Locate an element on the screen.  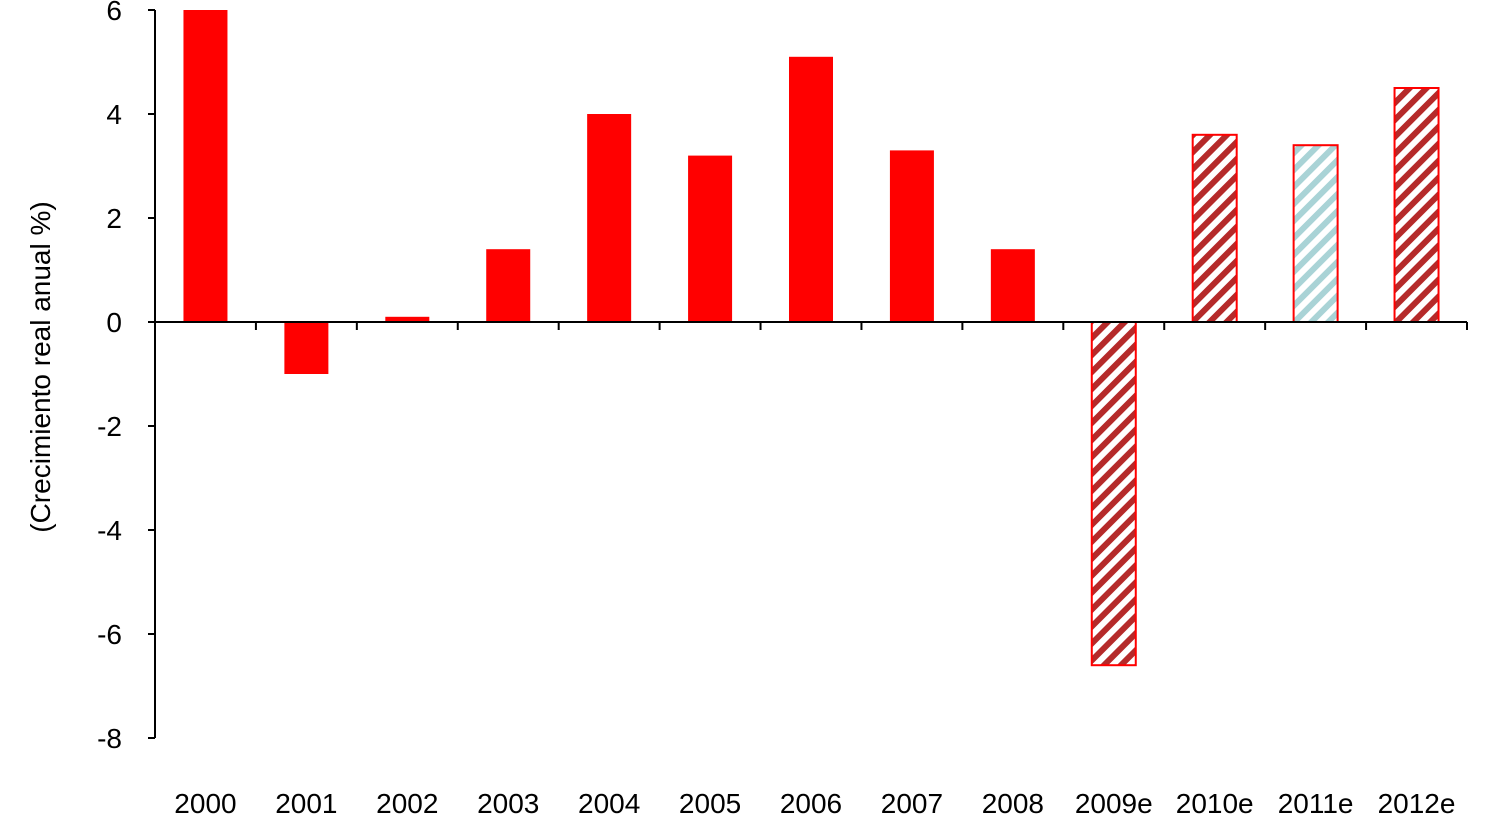
y-tick-label: 6 is located at coordinates (114, 13).